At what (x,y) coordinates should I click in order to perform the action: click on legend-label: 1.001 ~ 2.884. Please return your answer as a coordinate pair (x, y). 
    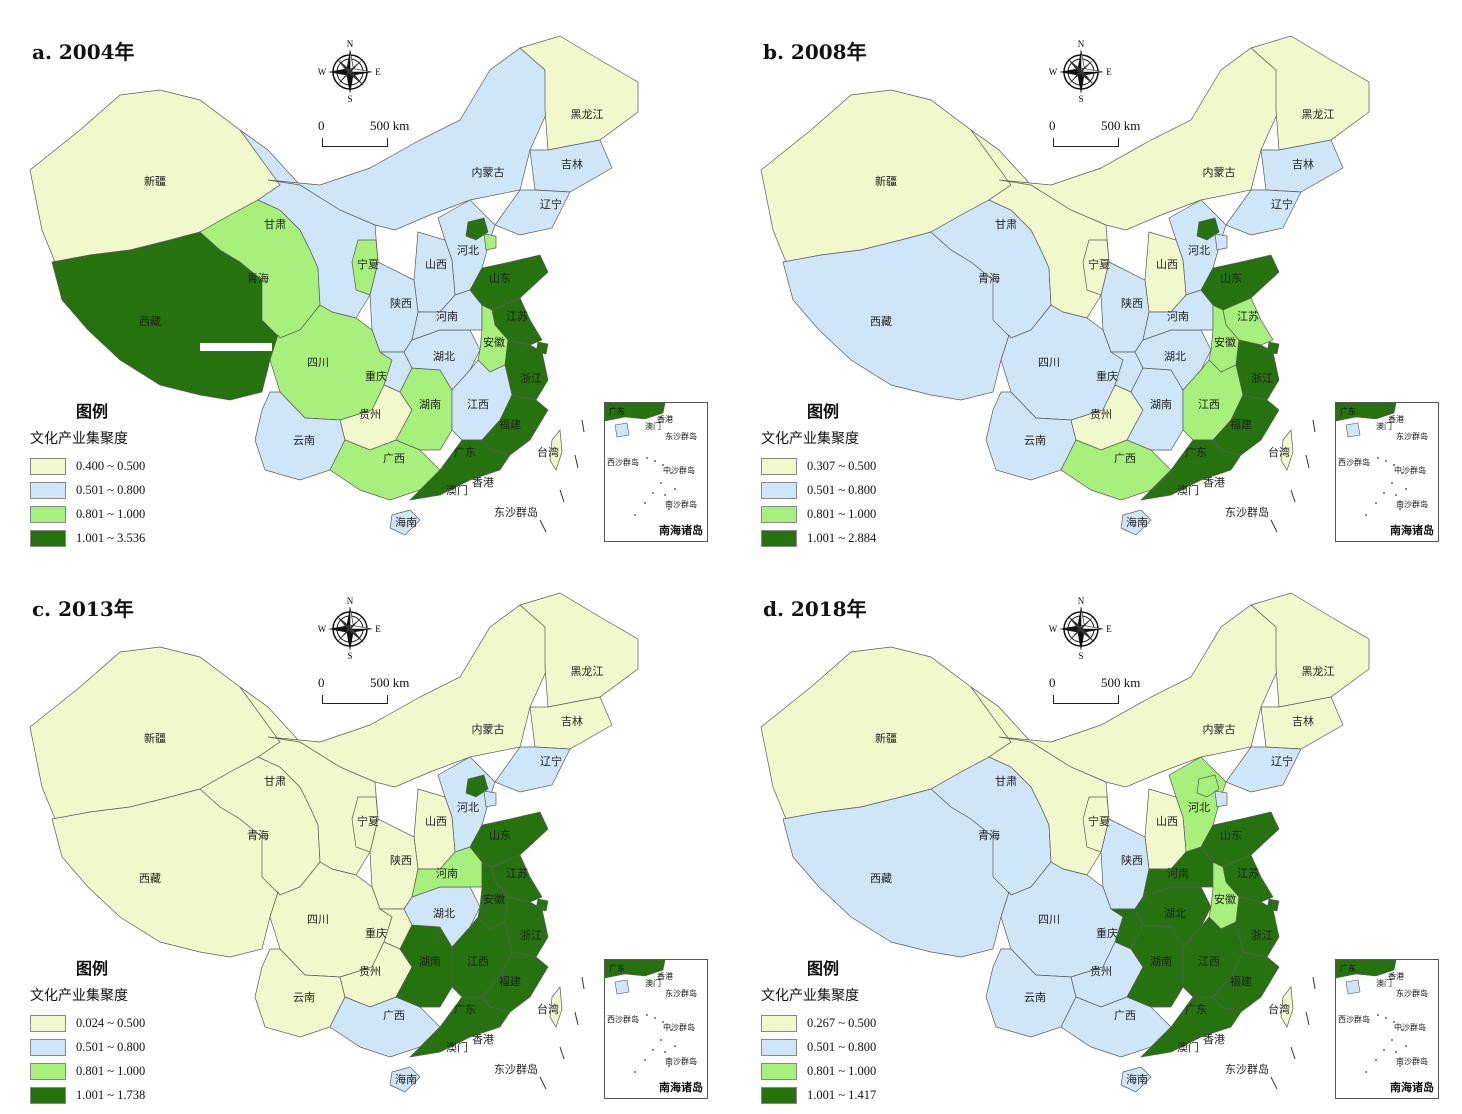
    Looking at the image, I should click on (842, 537).